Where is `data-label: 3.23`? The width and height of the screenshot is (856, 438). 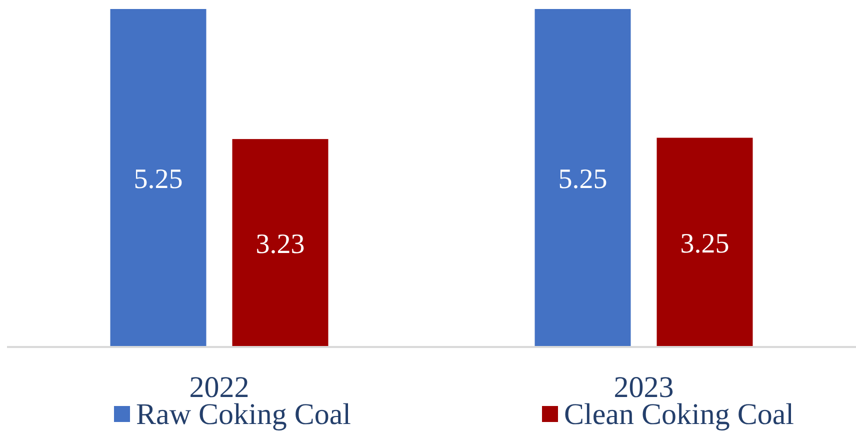 data-label: 3.23 is located at coordinates (280, 244).